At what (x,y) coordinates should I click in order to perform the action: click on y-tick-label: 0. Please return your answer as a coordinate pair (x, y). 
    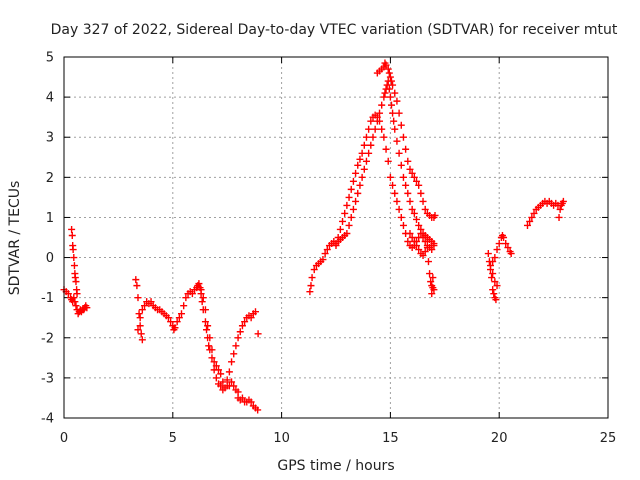
    Looking at the image, I should click on (50, 258).